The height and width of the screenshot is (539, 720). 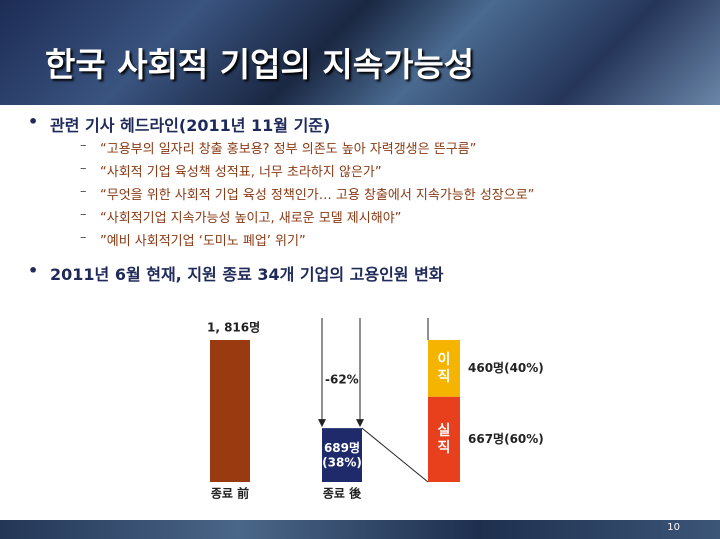 What do you see at coordinates (342, 380) in the screenshot?
I see `change-label: -62%` at bounding box center [342, 380].